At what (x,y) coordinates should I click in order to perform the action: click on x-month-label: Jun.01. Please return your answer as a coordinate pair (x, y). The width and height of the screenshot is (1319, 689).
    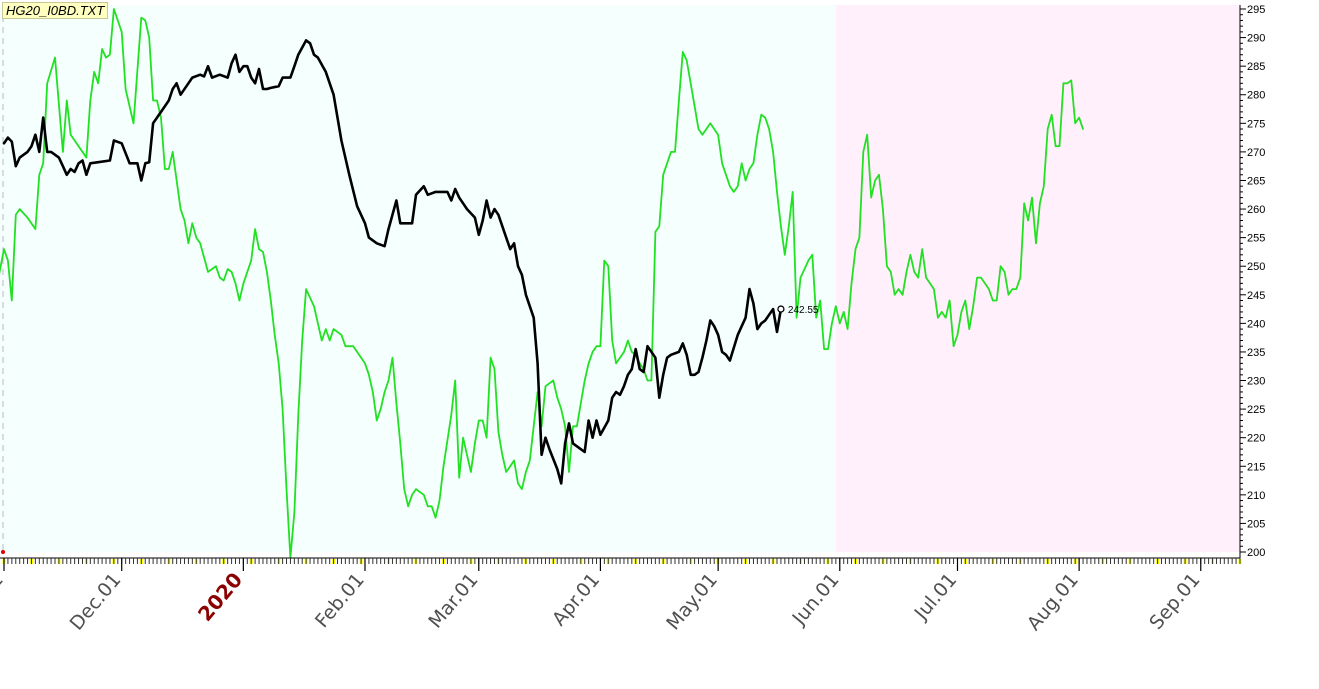
    Looking at the image, I should click on (816, 599).